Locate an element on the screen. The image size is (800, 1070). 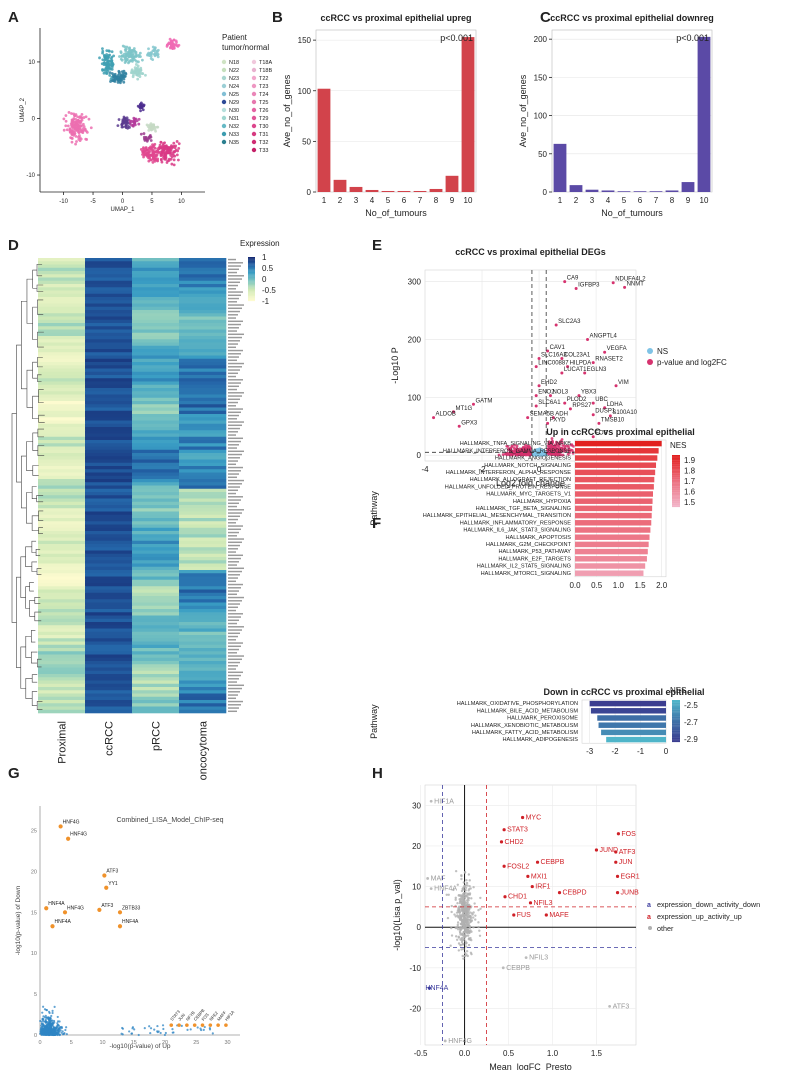
upreg-bar is located at coordinates (404, 191).